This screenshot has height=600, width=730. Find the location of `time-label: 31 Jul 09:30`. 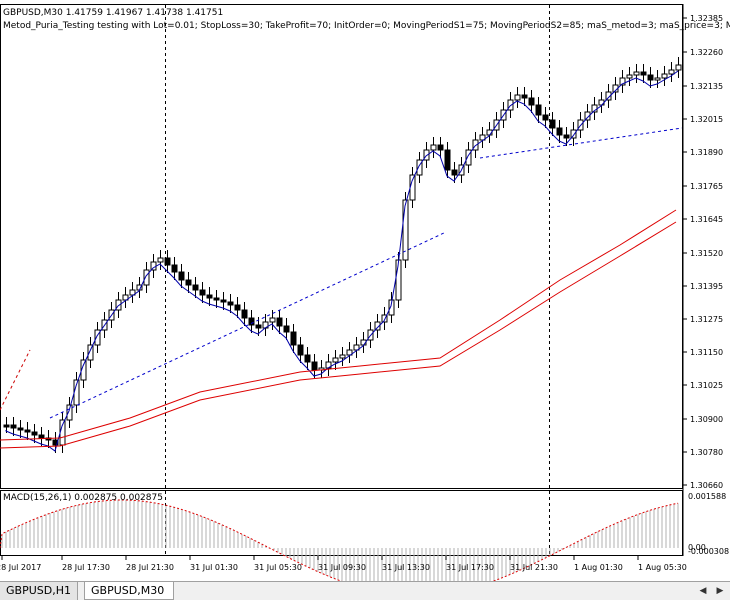

time-label: 31 Jul 09:30 is located at coordinates (342, 567).